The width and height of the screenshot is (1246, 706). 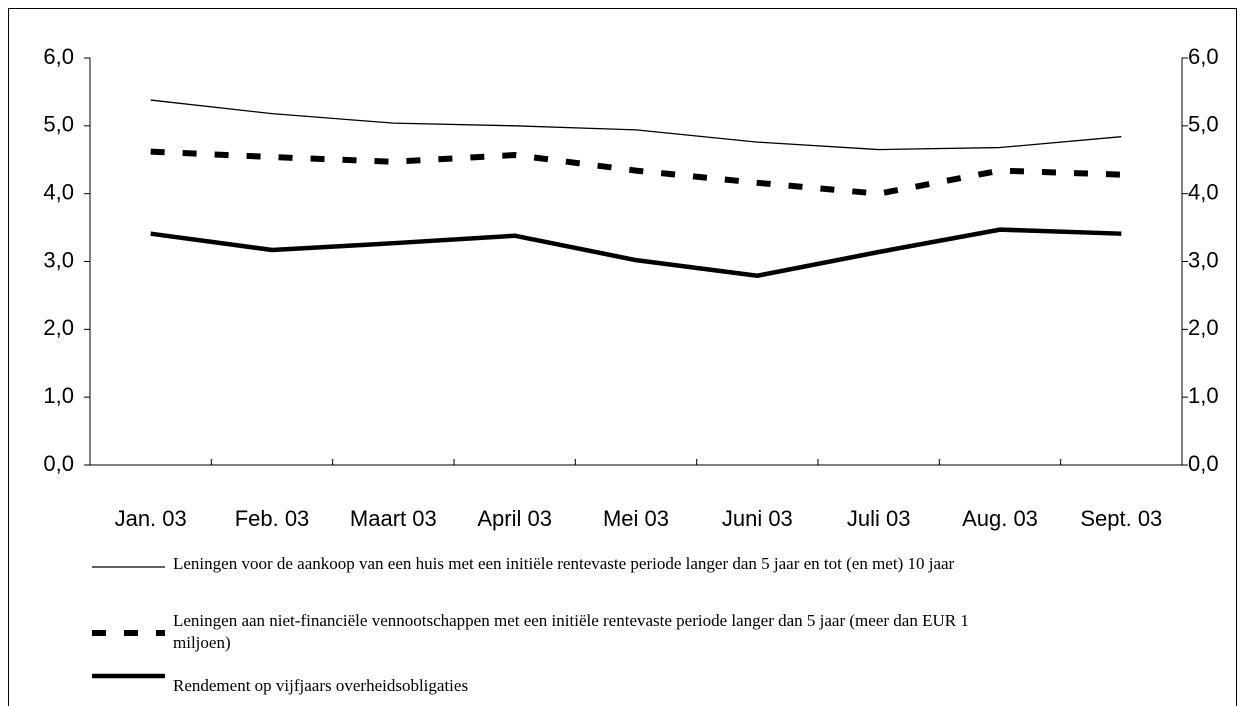 I want to click on y2-tick-label: 0,0, so click(x=1203, y=463).